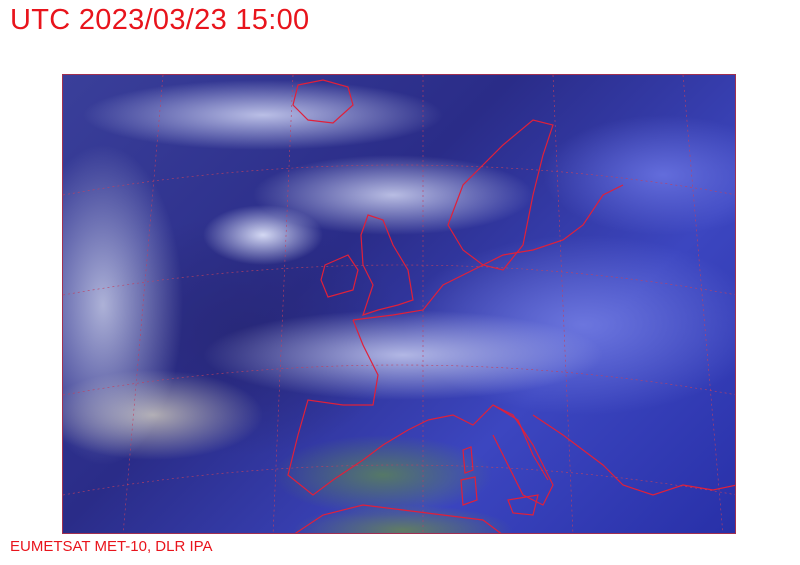 Image resolution: width=800 pixels, height=565 pixels. Describe the element at coordinates (398, 518) in the screenshot. I see `africa-coast` at that location.